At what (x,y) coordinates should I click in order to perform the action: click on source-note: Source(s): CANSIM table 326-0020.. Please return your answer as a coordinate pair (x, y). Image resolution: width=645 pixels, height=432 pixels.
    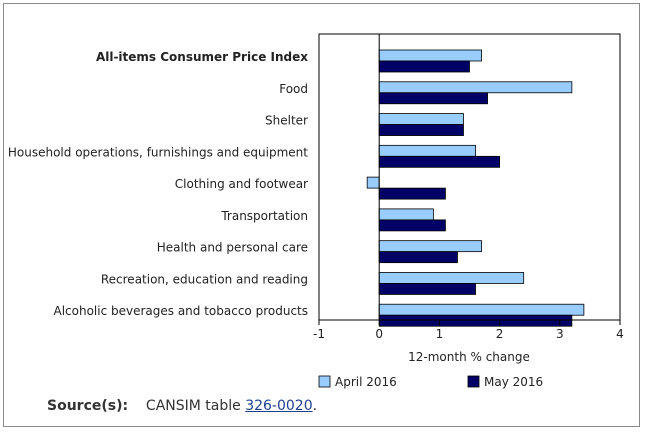
    Looking at the image, I should click on (182, 406).